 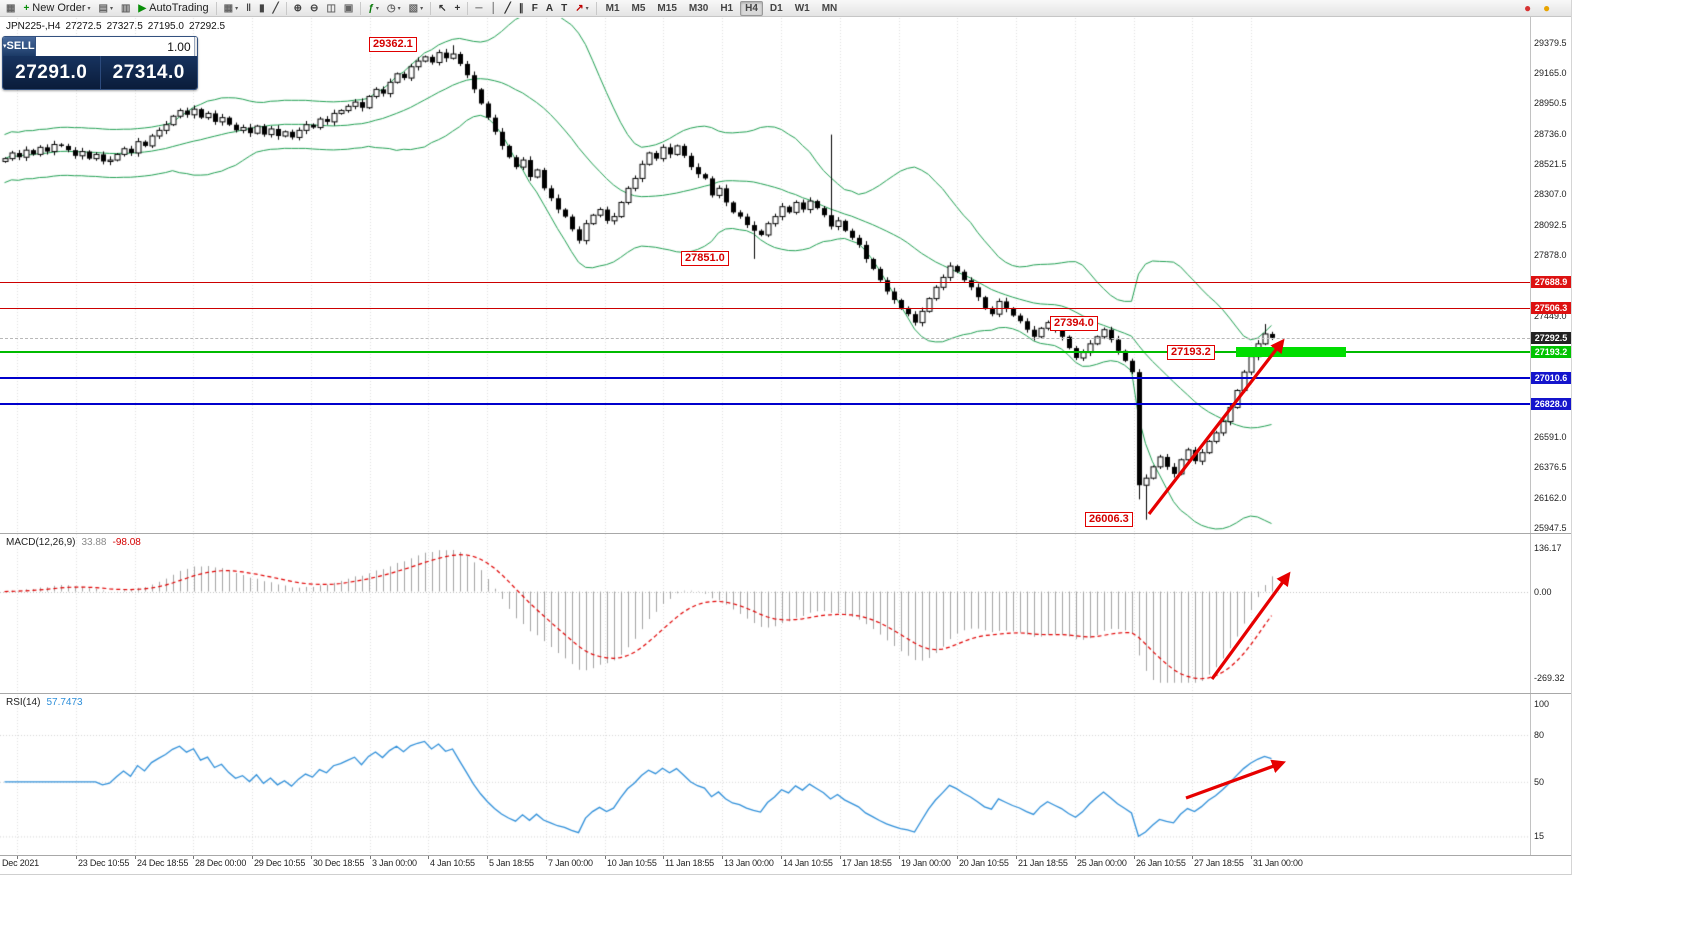 What do you see at coordinates (808, 863) in the screenshot?
I see `time-axis-label: 14 Jan 10:55` at bounding box center [808, 863].